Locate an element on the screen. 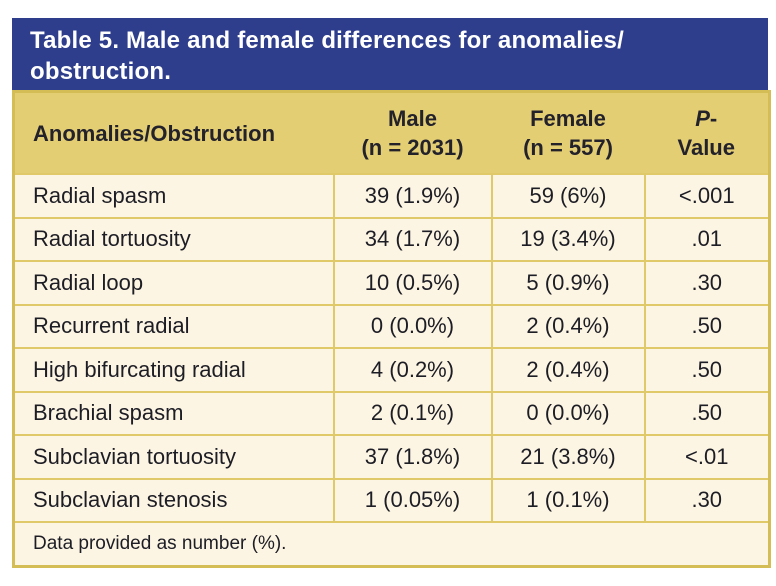  female-value: 1 (0.1%) is located at coordinates (568, 500).